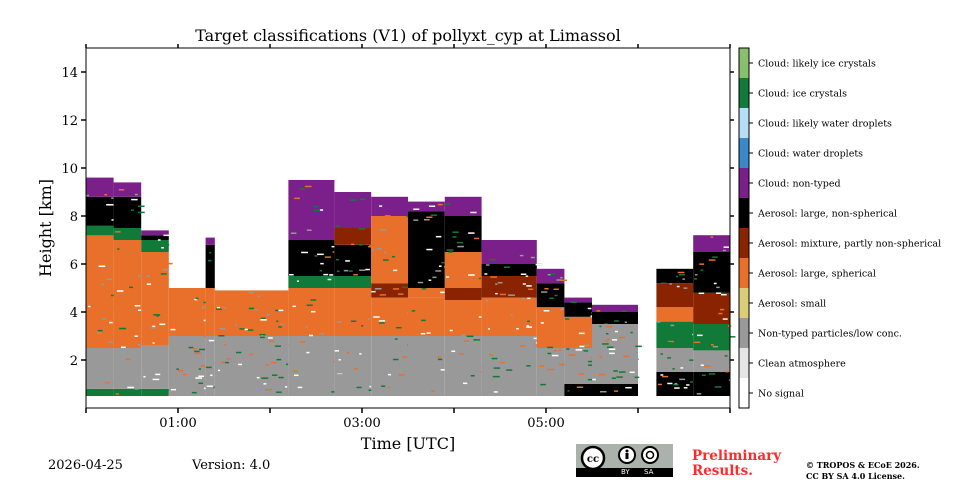 The height and width of the screenshot is (482, 960). I want to click on colorbar-label: Cloud: likely ice crystals, so click(817, 64).